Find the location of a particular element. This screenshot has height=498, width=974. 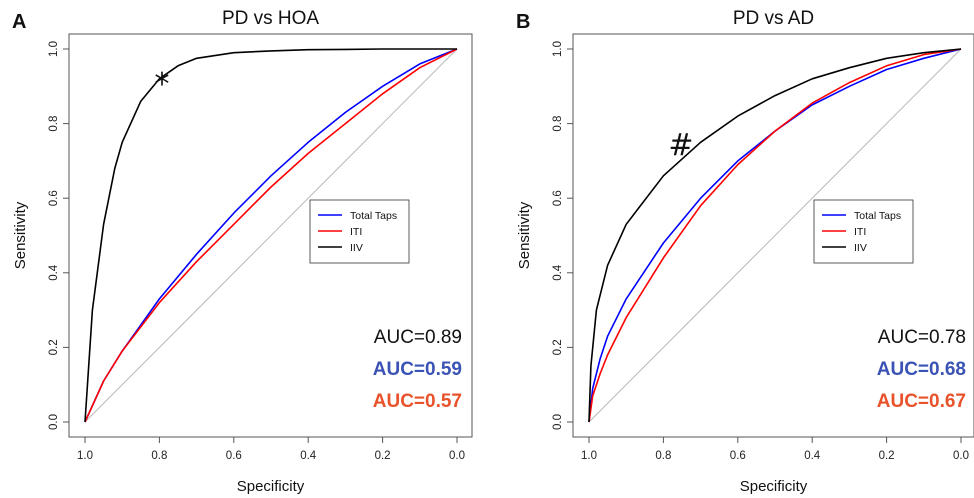

auc-label: AUC=0.57 is located at coordinates (417, 401).